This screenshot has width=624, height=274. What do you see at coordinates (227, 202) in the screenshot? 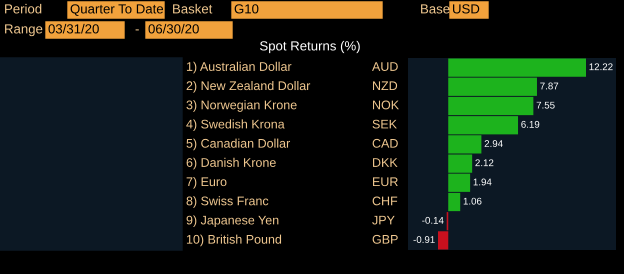
I see `y-tick-label: 8) Swiss Franc` at bounding box center [227, 202].